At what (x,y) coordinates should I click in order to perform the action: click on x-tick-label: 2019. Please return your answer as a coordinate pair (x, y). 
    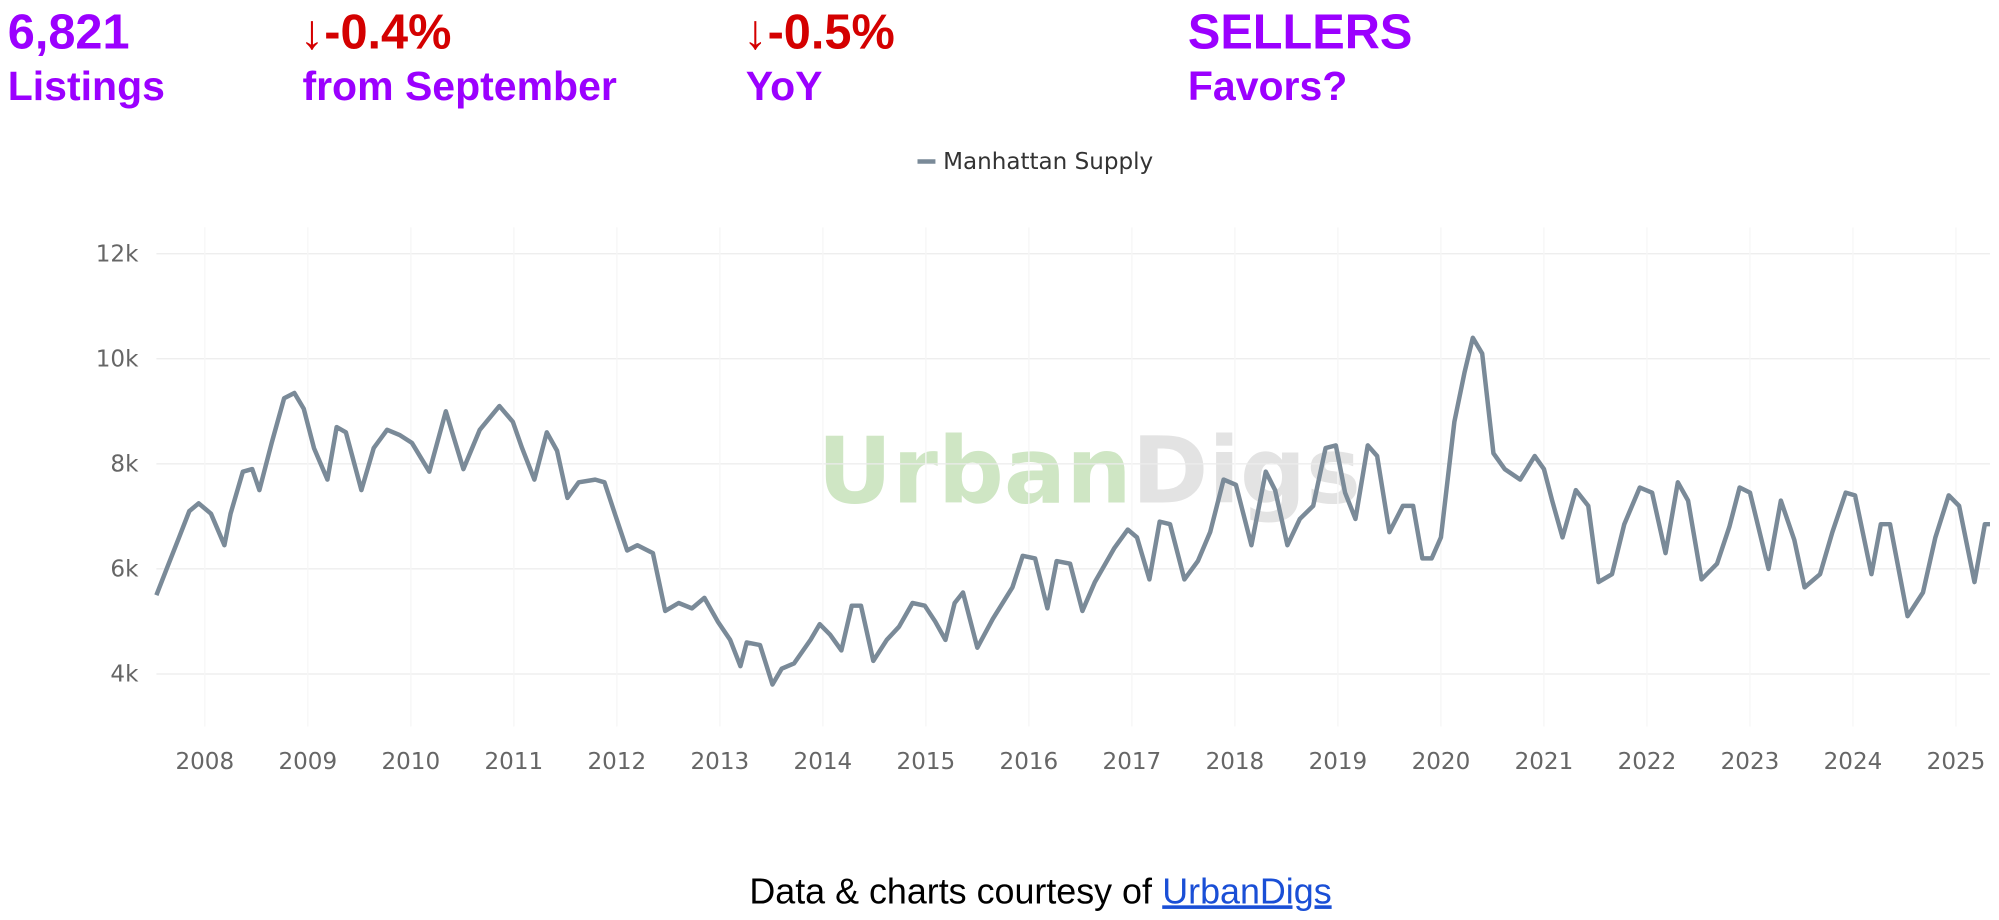
    Looking at the image, I should click on (1338, 762).